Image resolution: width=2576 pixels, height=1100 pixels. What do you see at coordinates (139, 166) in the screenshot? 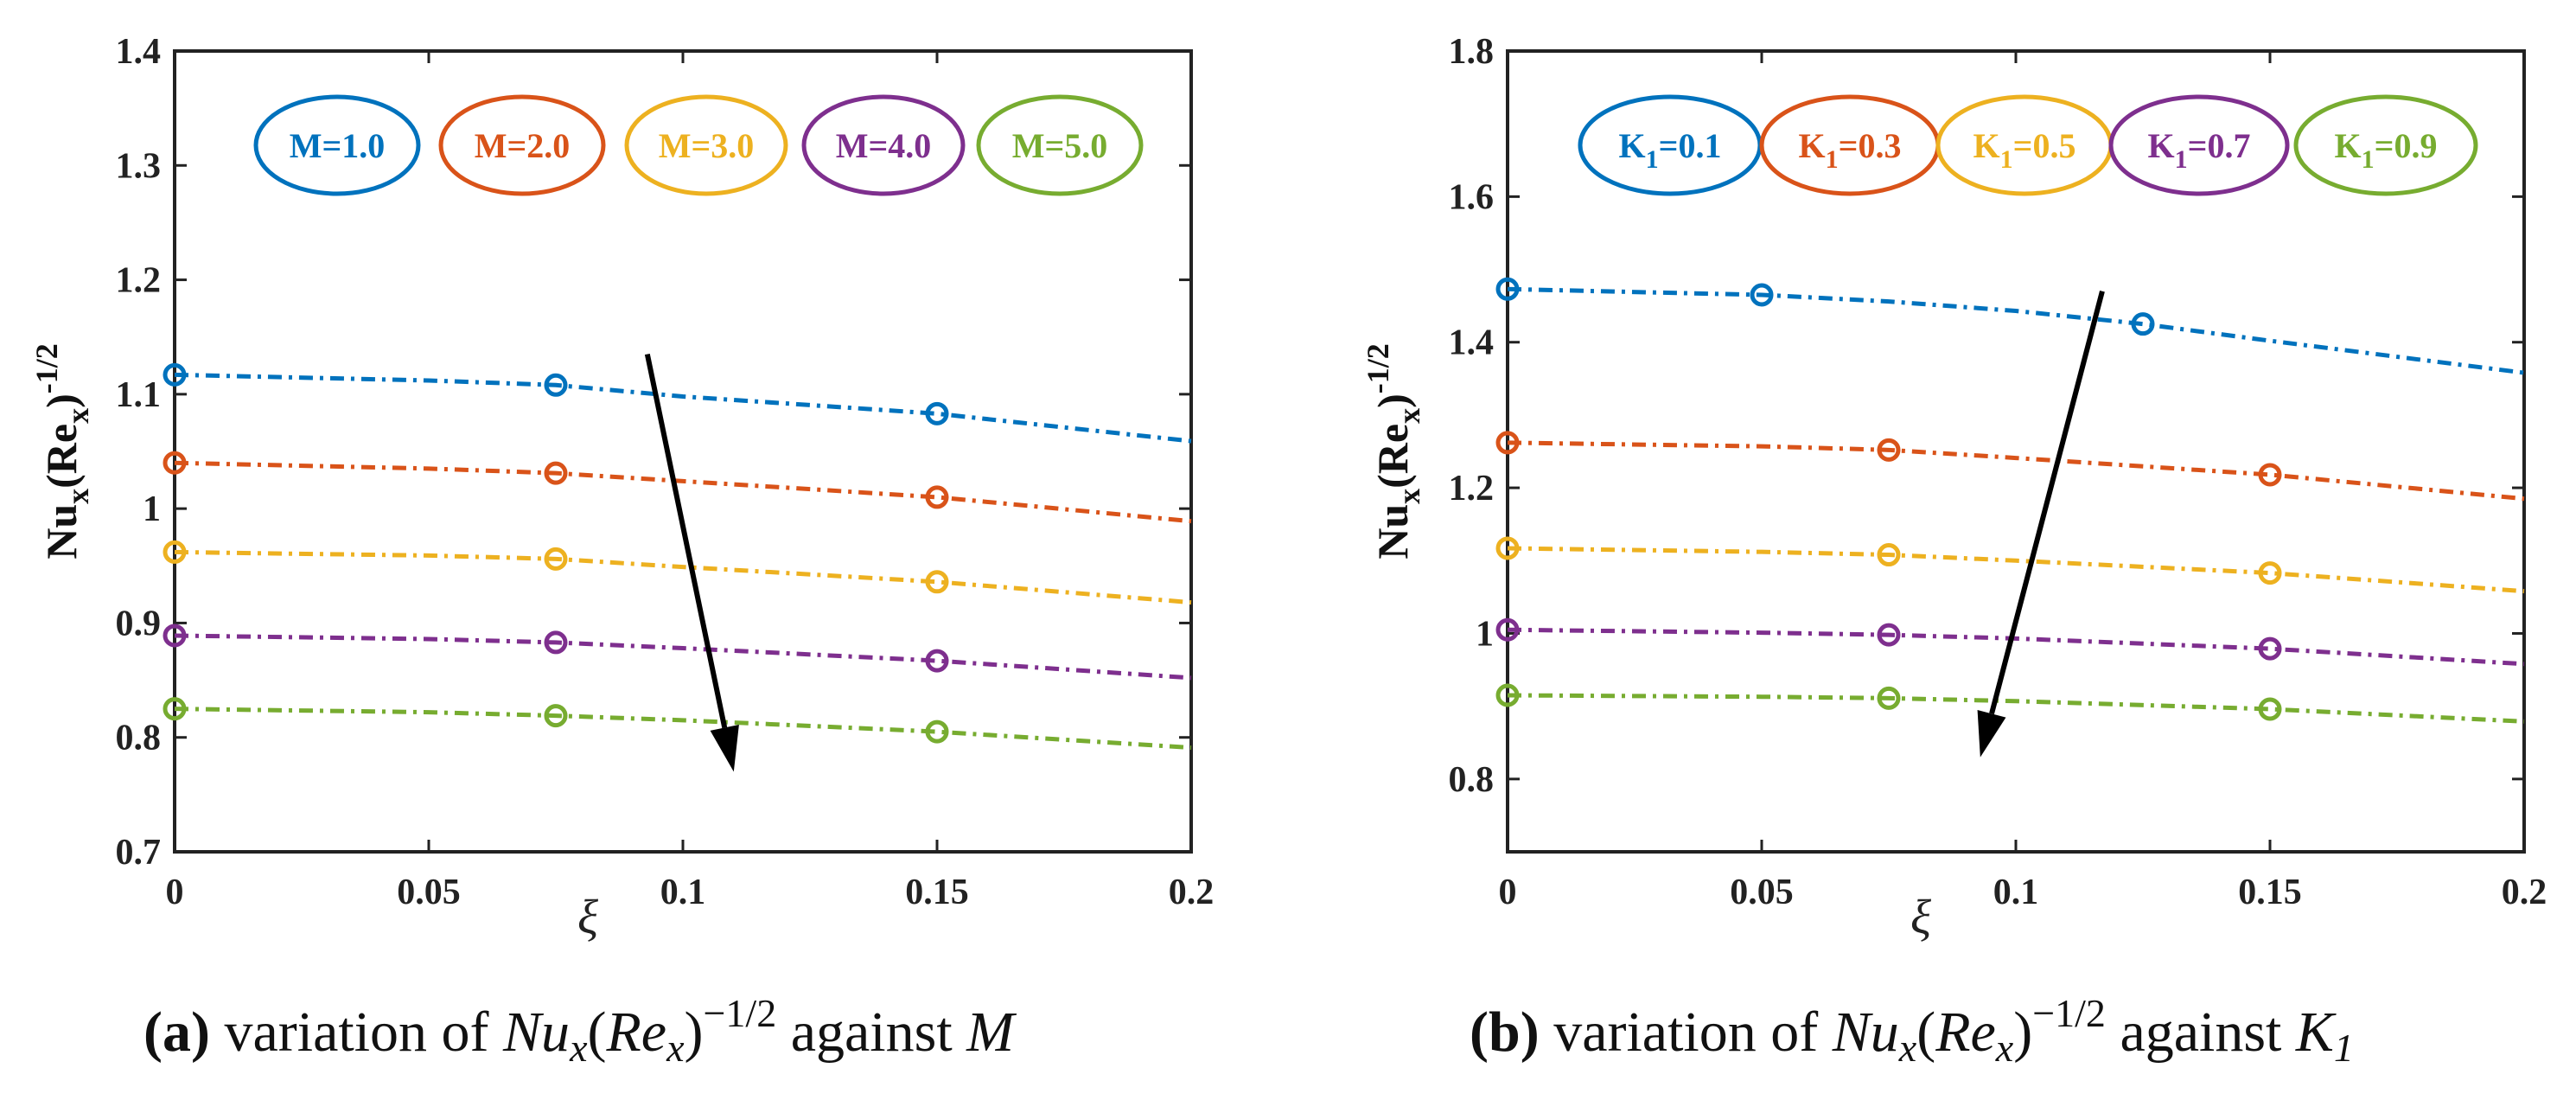
I see `y-tick-label: 1.3` at bounding box center [139, 166].